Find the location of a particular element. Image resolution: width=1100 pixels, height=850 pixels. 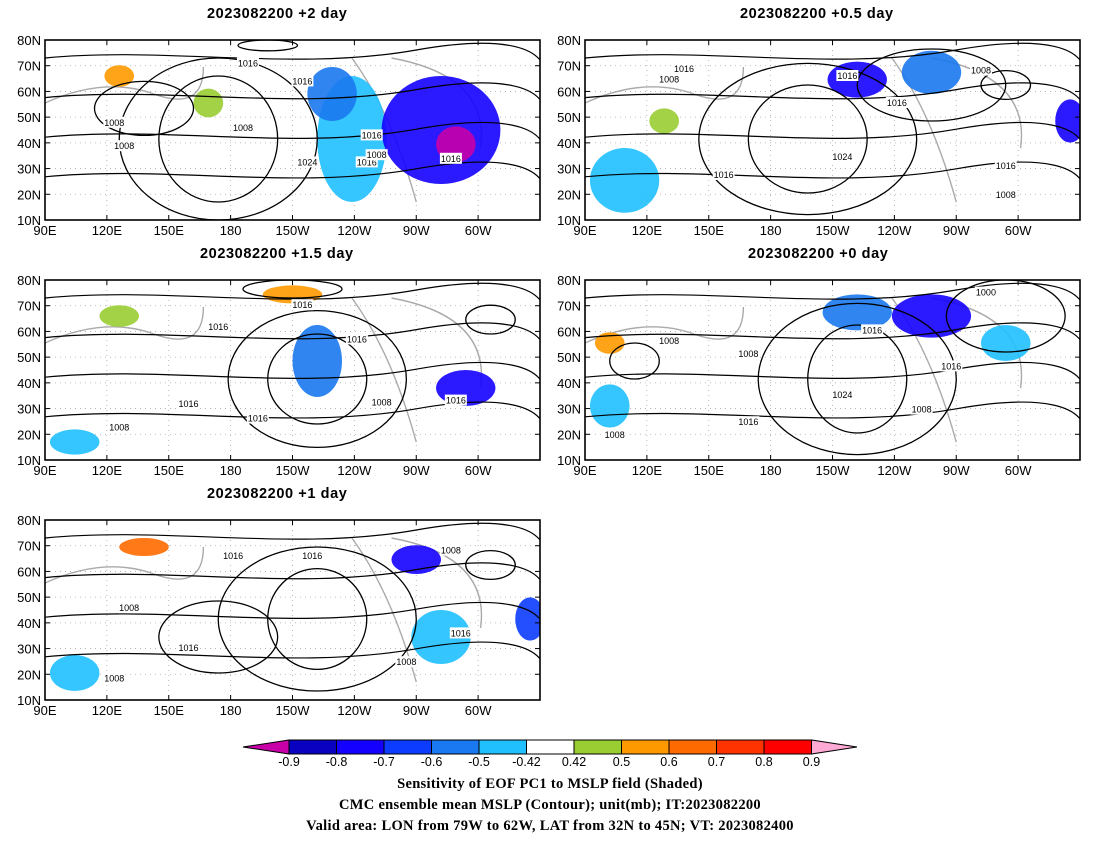

colorbar-tick-label: 0.7 is located at coordinates (716, 762).